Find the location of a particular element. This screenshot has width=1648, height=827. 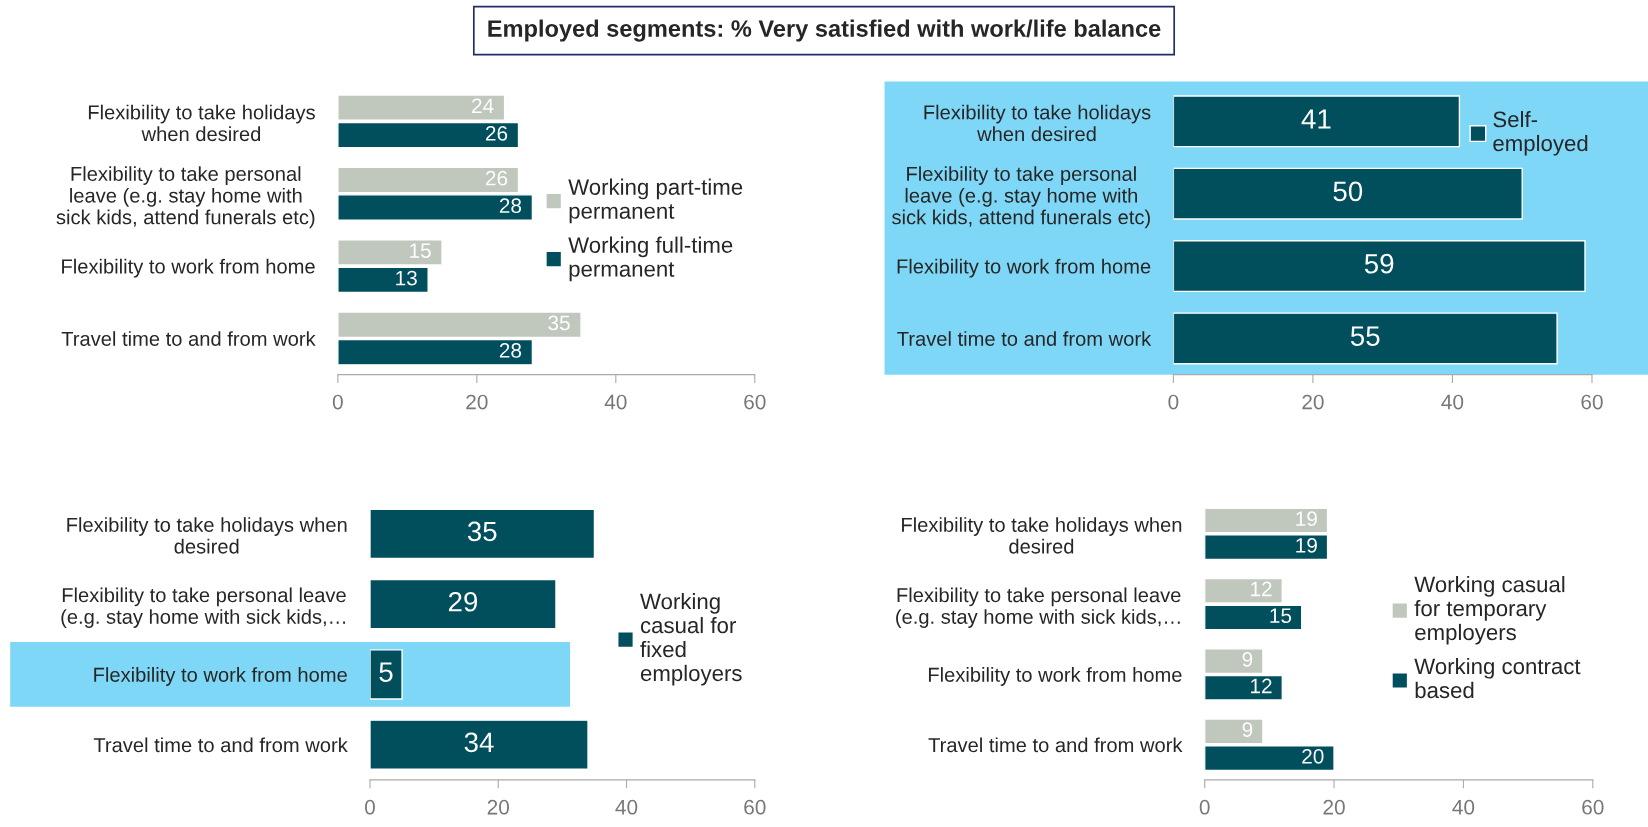

legend-label: Working contract based is located at coordinates (1497, 678).